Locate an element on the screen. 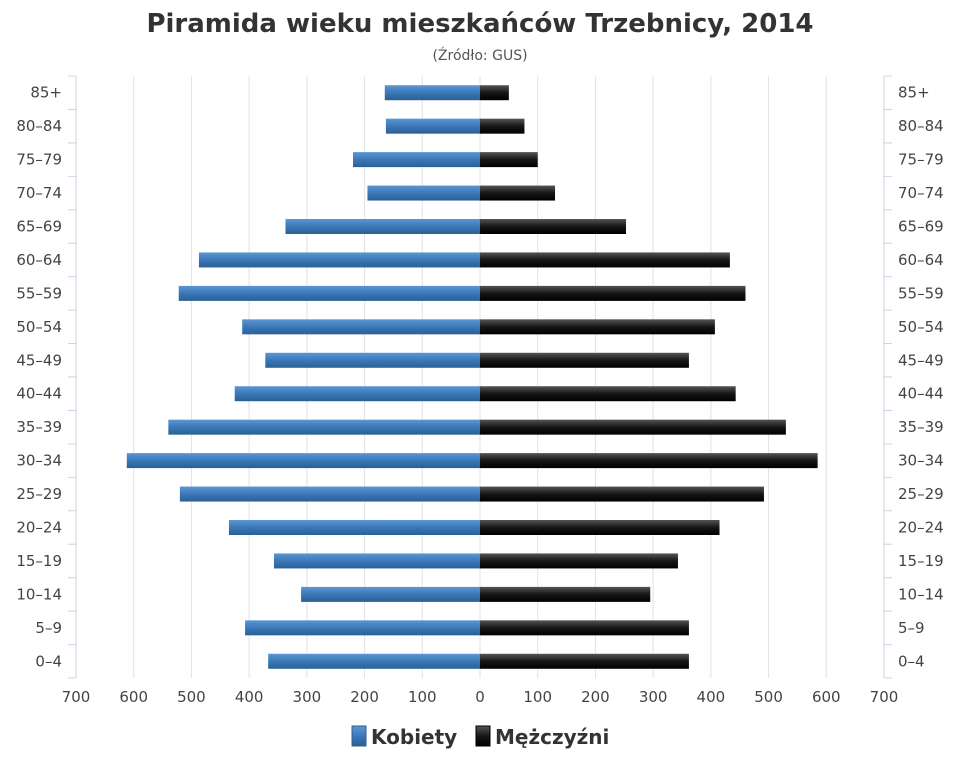 Image resolution: width=960 pixels, height=768 pixels. category-label-left: 80–84 is located at coordinates (39, 126).